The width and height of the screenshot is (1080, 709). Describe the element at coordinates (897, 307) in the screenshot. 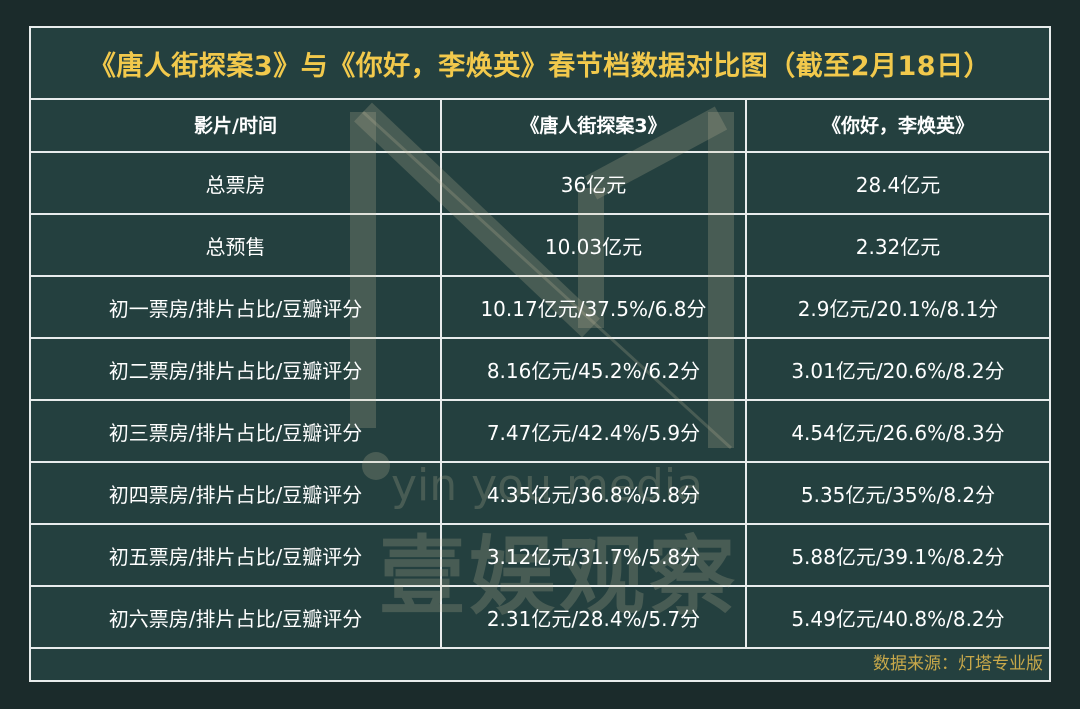

I see `cell-nihao: 2.9亿元/20.1%/8.1分` at that location.